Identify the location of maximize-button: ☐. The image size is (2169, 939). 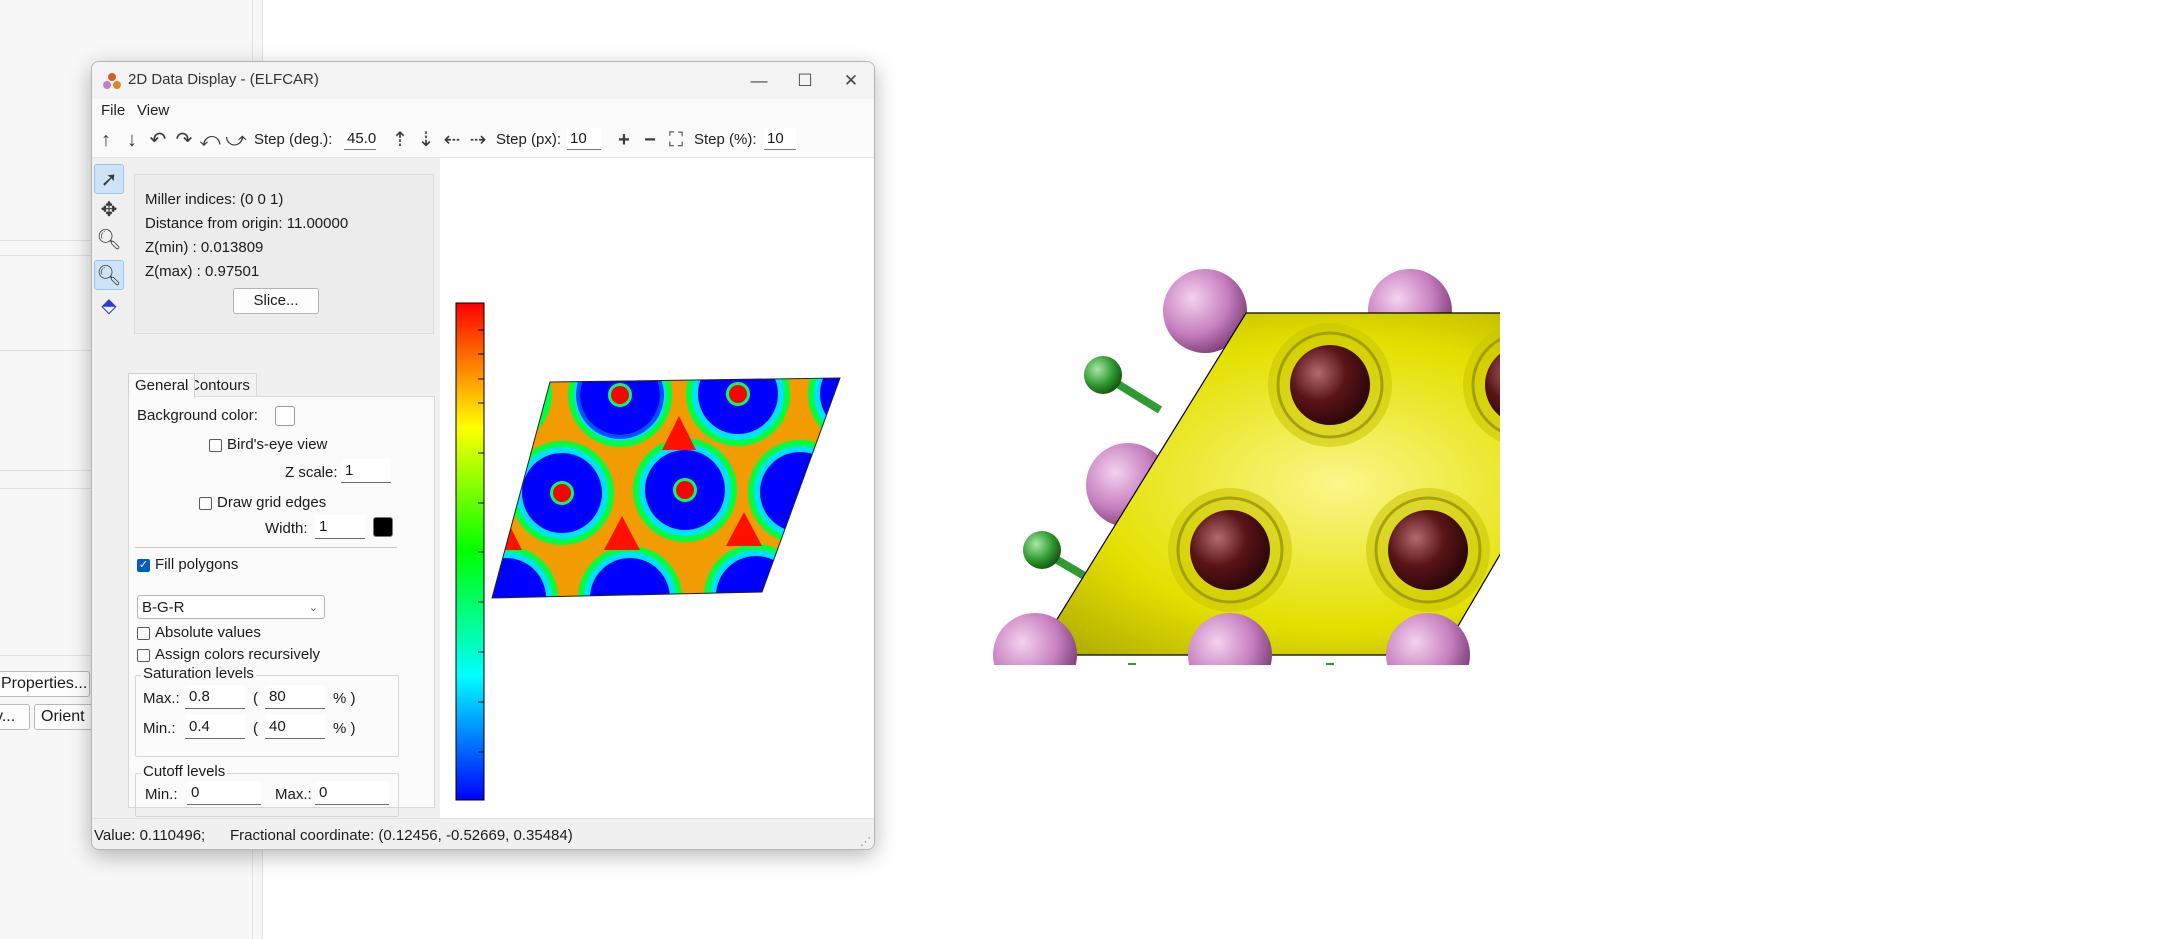
(805, 80).